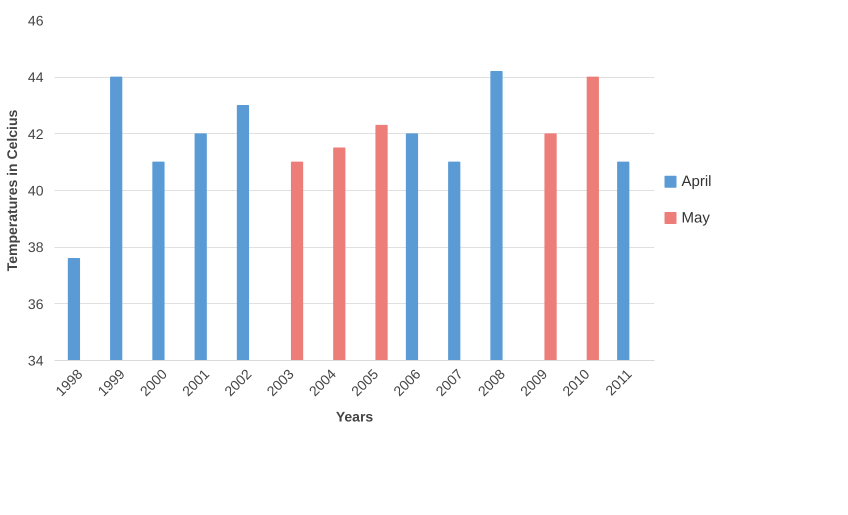 The width and height of the screenshot is (848, 515). I want to click on x-axis-title: Years, so click(355, 416).